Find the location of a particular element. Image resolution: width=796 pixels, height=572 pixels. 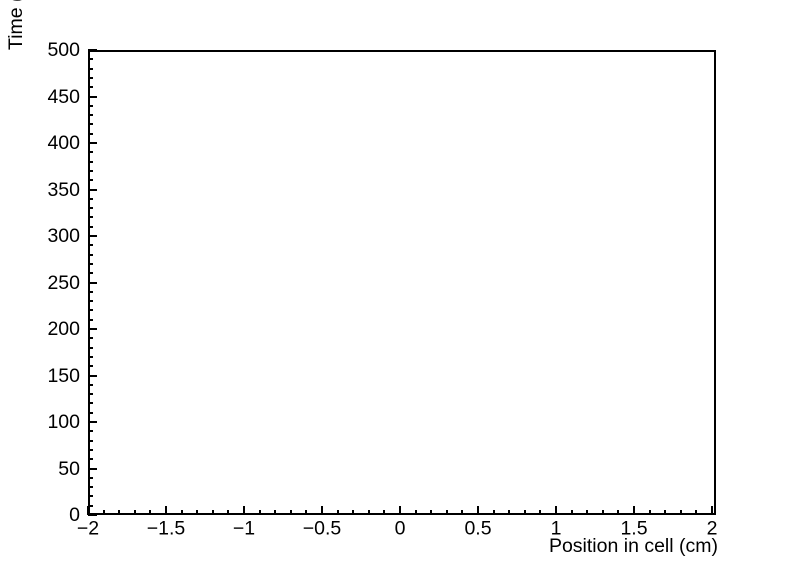

y-tick-label: 100 is located at coordinates (63, 422).